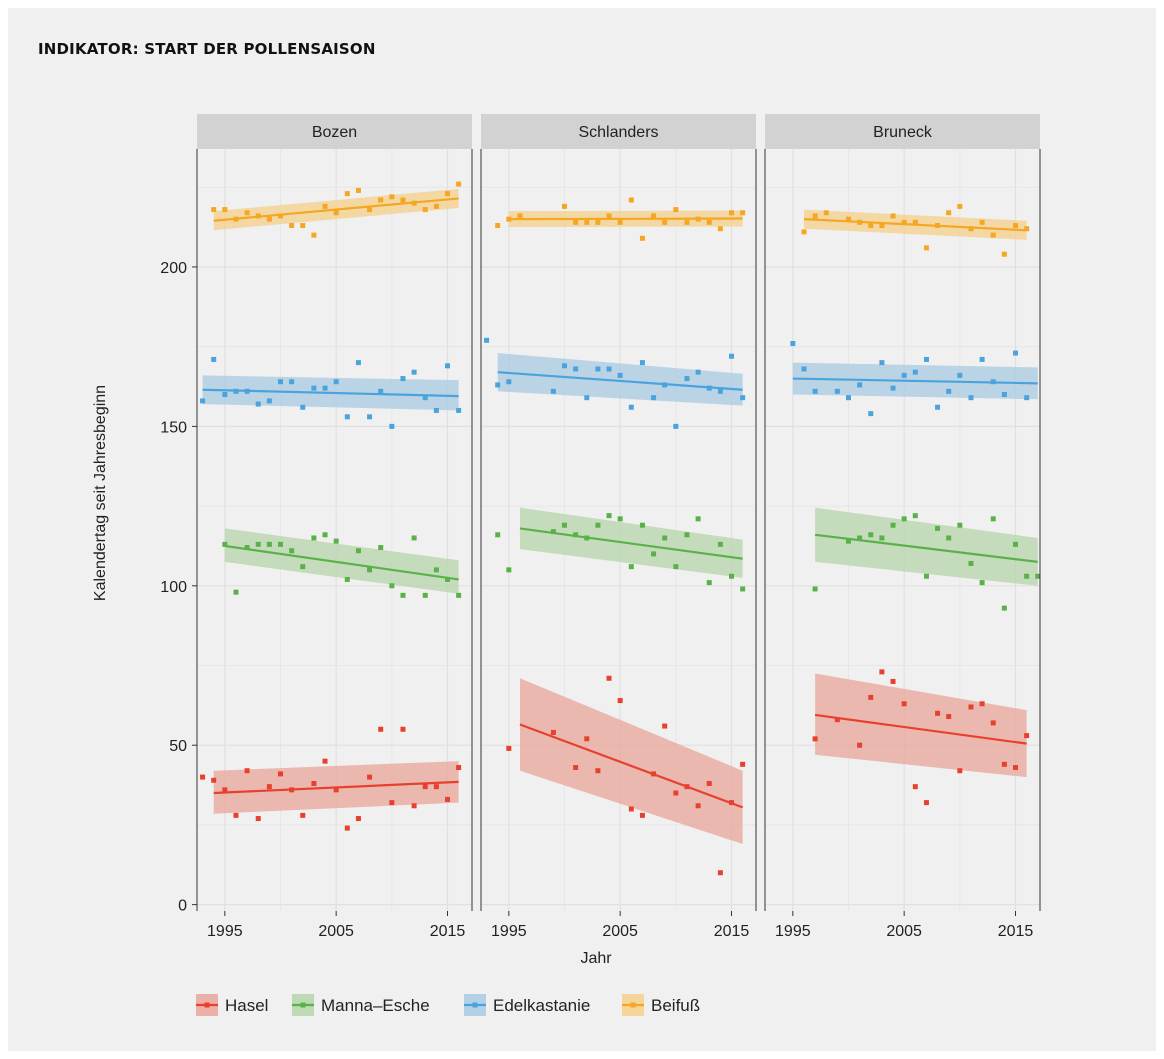 Image resolution: width=1164 pixels, height=1059 pixels. Describe the element at coordinates (246, 1005) in the screenshot. I see `legend-label: Hasel` at that location.